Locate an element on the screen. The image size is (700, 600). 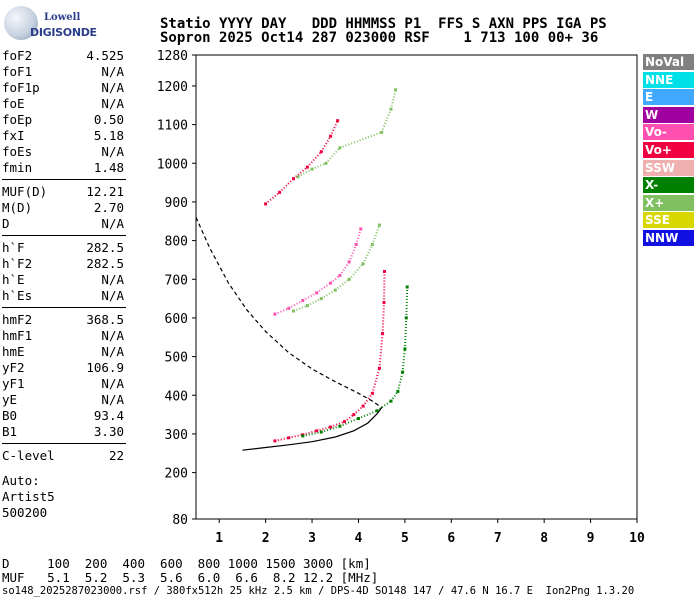
param-fof1p: foF1p N/A is located at coordinates (63, 88).